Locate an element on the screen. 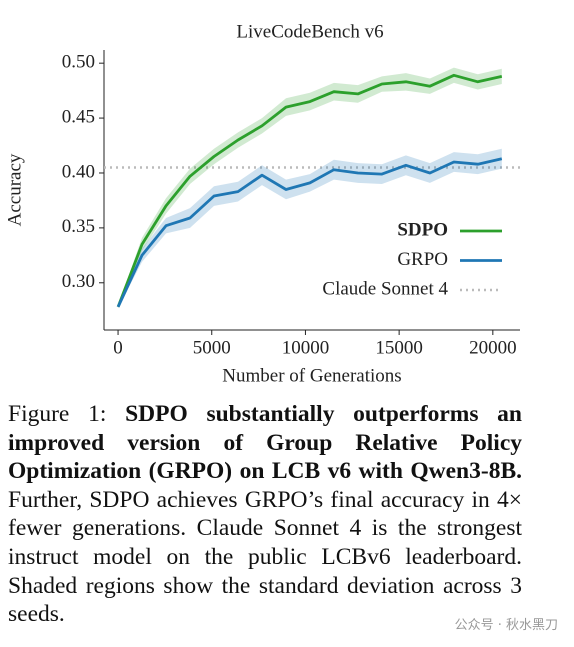  y-tick-label: 0.35 is located at coordinates (78, 226).